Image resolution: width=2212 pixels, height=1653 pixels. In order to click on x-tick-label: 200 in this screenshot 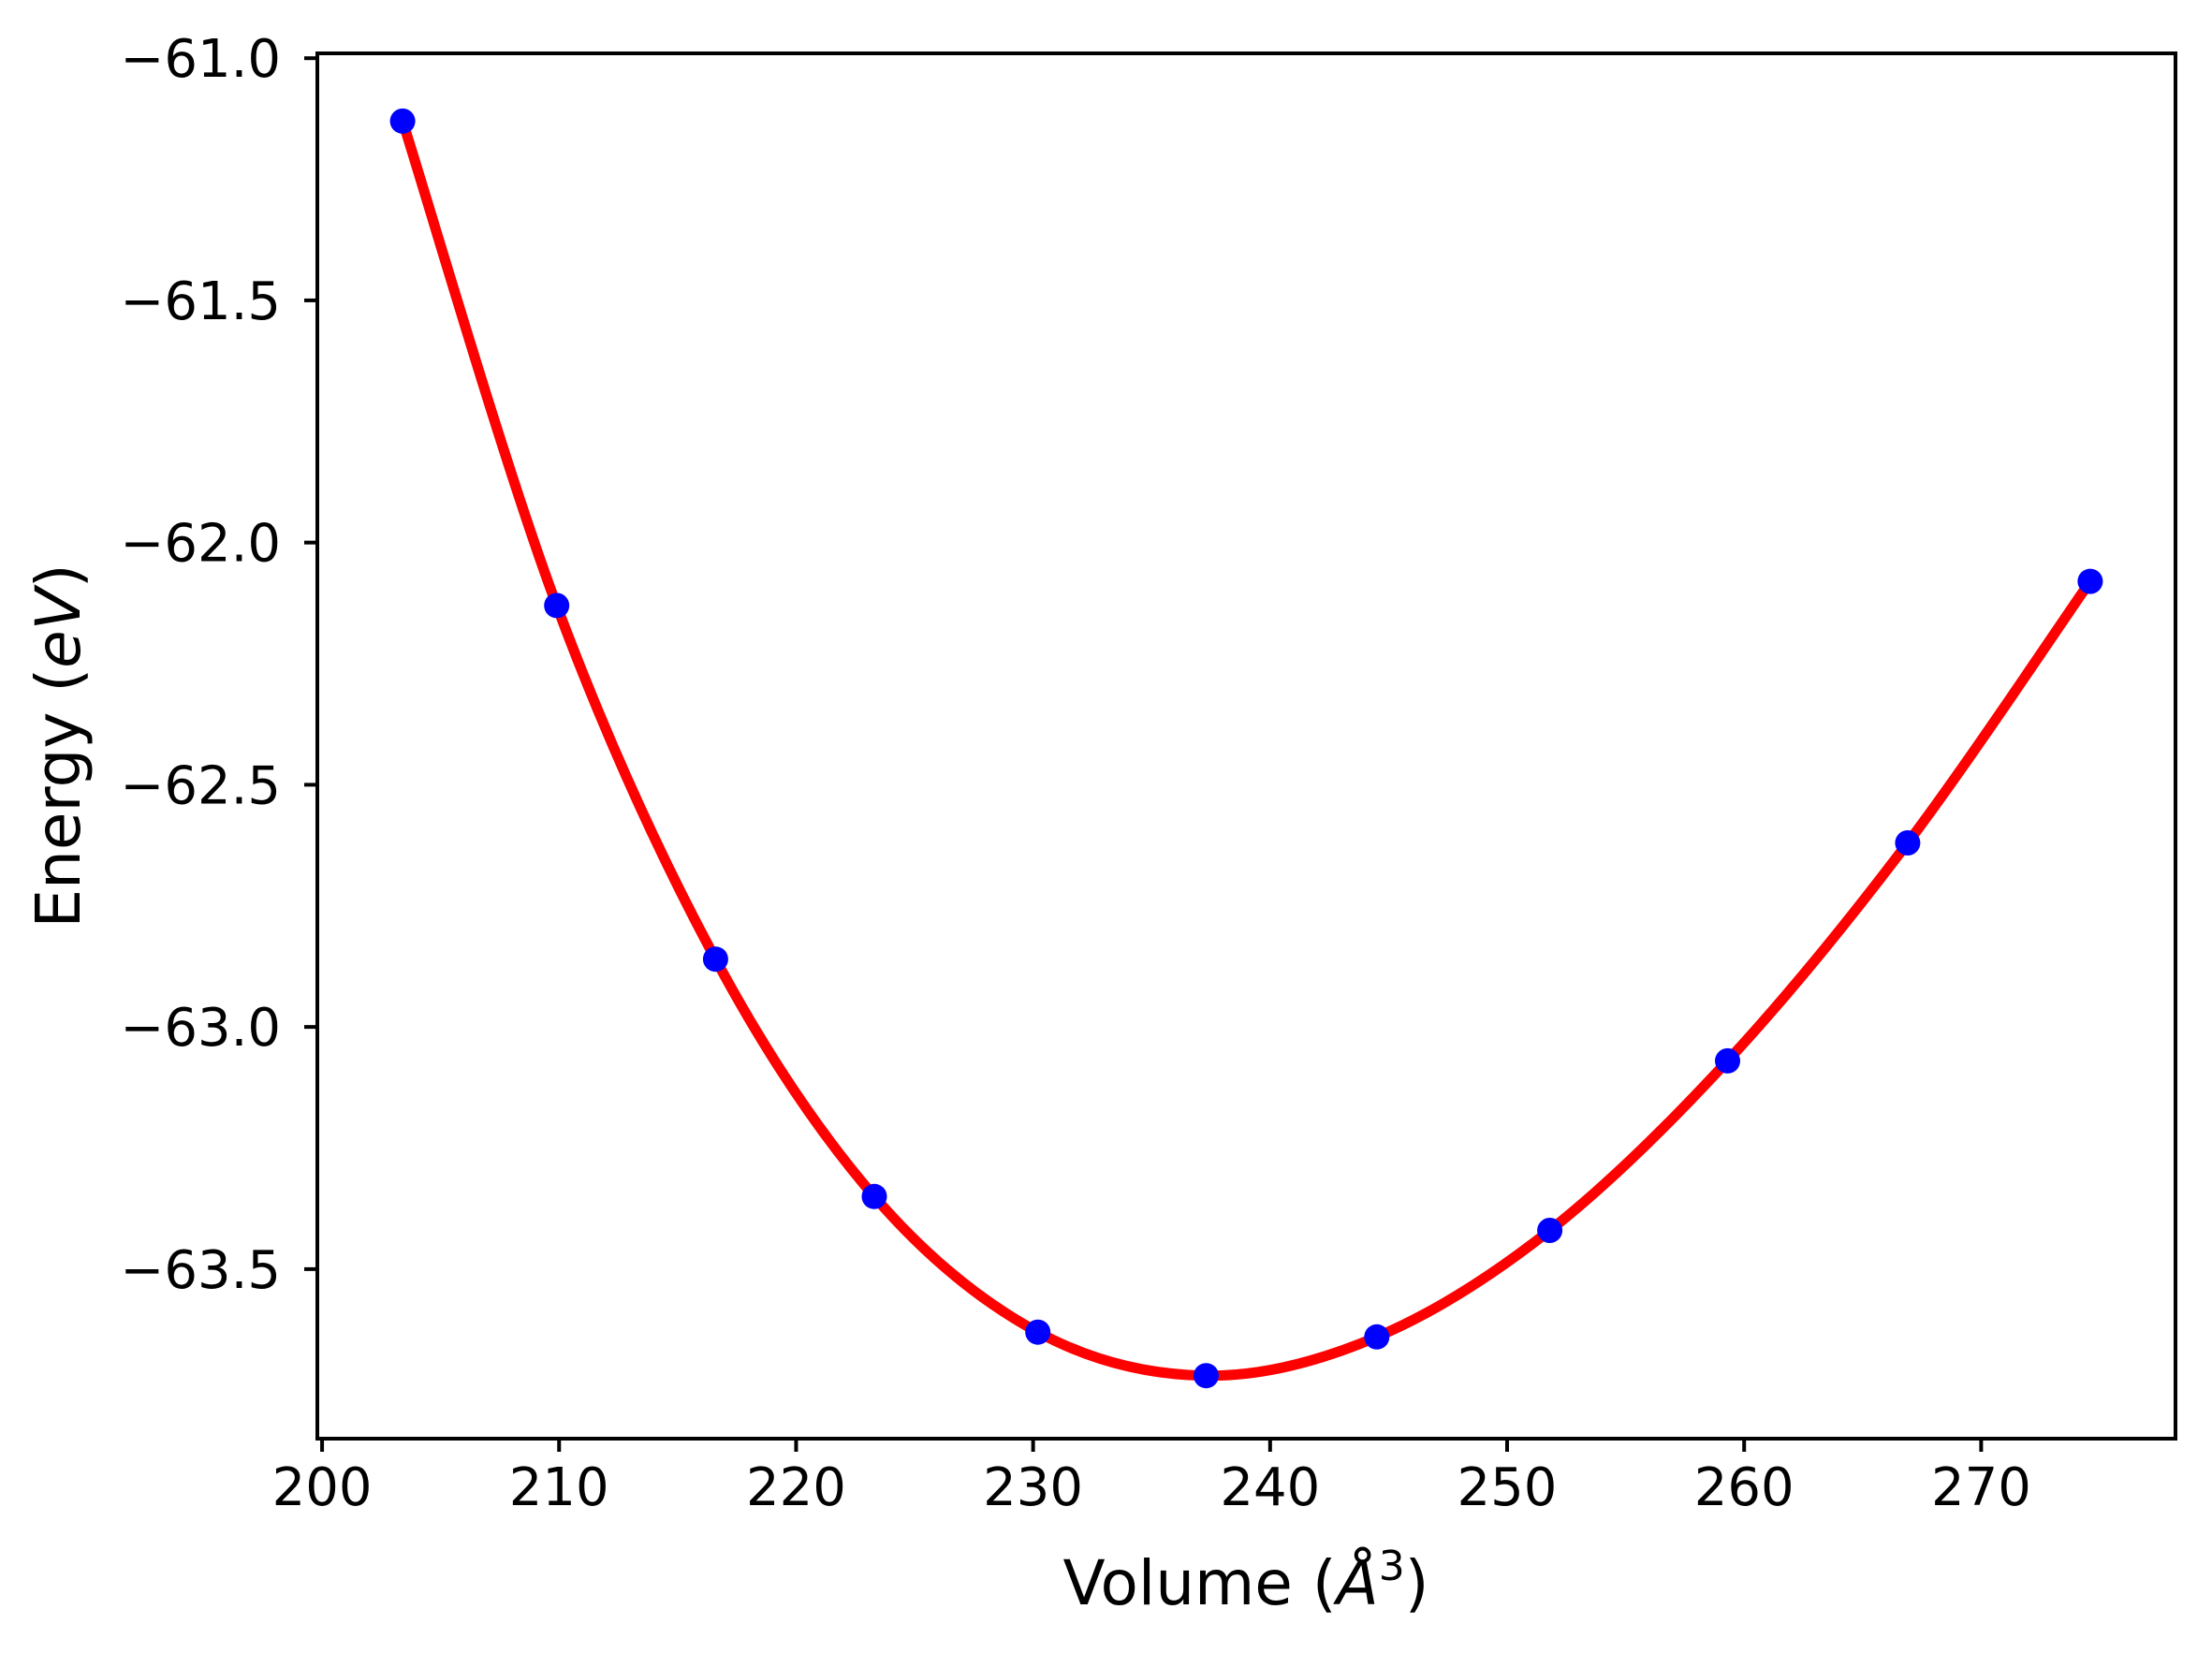, I will do `click(322, 1488)`.